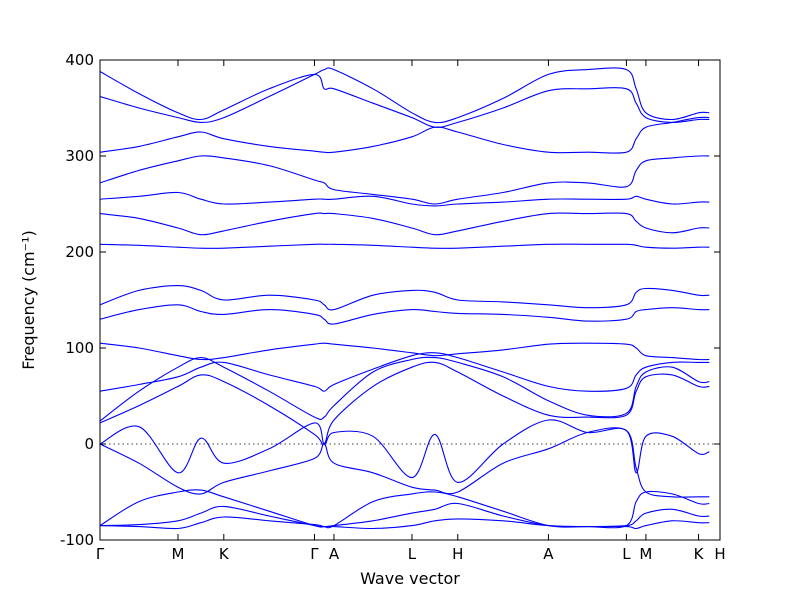  What do you see at coordinates (410, 578) in the screenshot?
I see `x-axis-title: Wave vector` at bounding box center [410, 578].